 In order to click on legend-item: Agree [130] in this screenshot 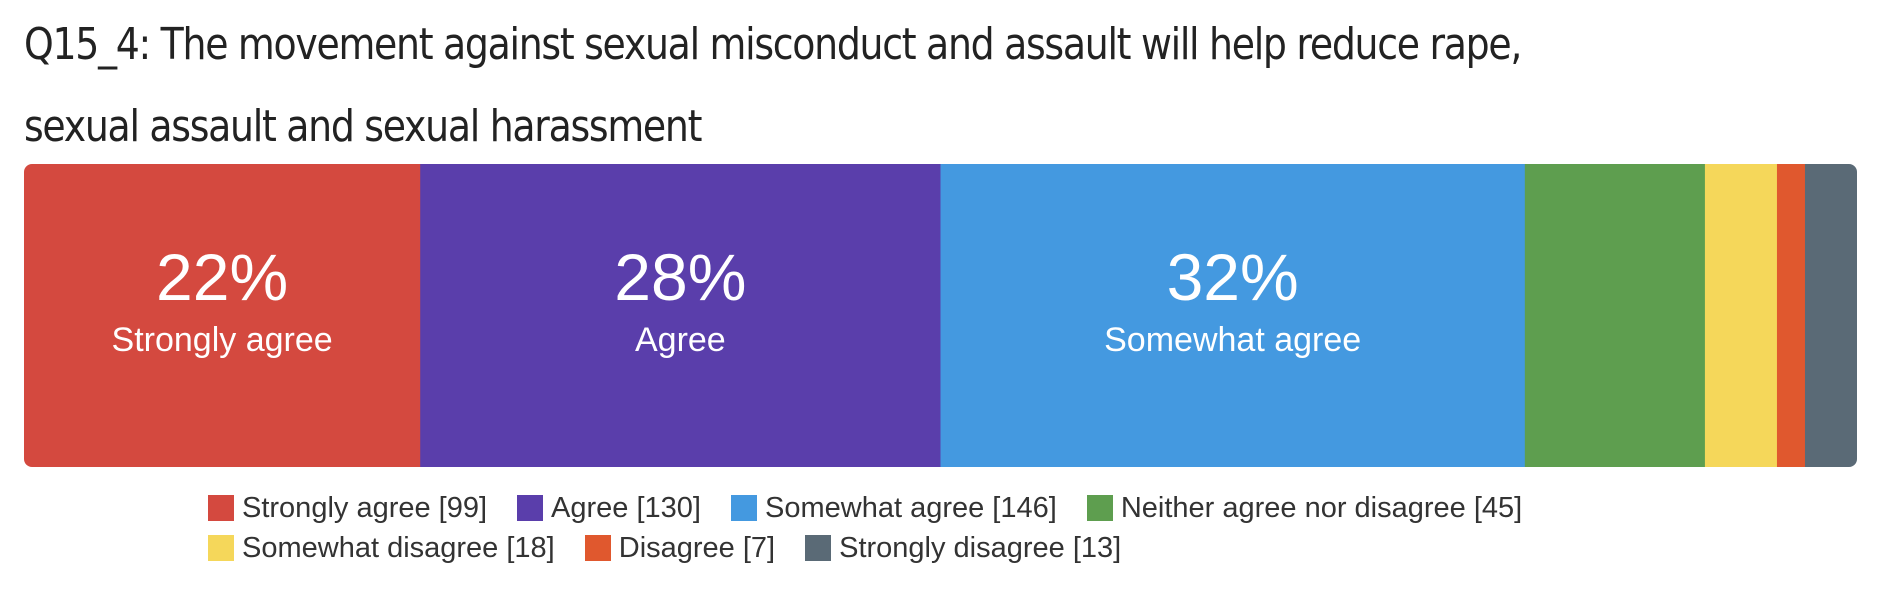, I will do `click(609, 508)`.